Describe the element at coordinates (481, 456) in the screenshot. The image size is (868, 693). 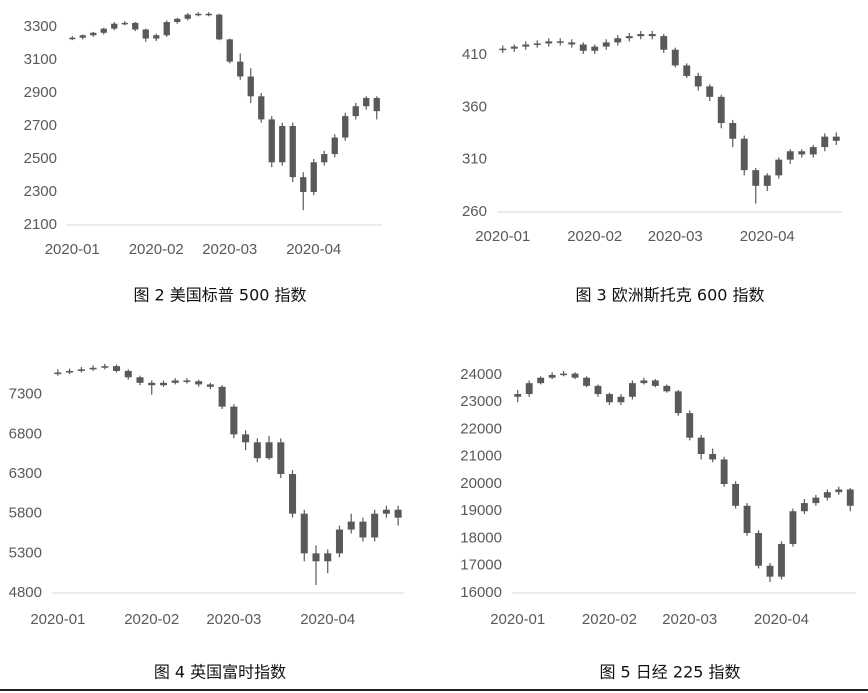
I see `y-tick-label: 21000` at that location.